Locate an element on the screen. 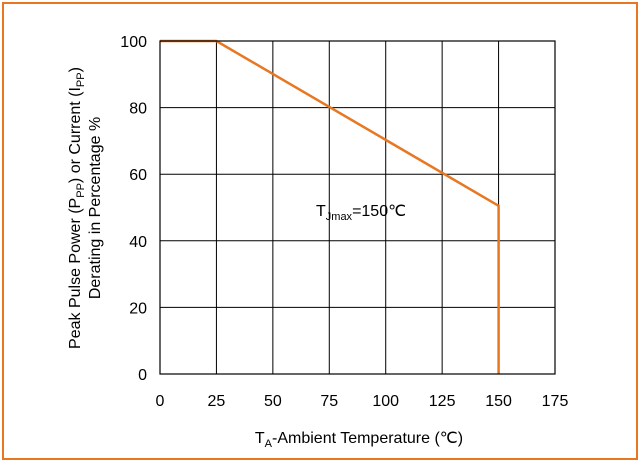 The height and width of the screenshot is (464, 642). x-tick-label-150: 150 is located at coordinates (498, 401).